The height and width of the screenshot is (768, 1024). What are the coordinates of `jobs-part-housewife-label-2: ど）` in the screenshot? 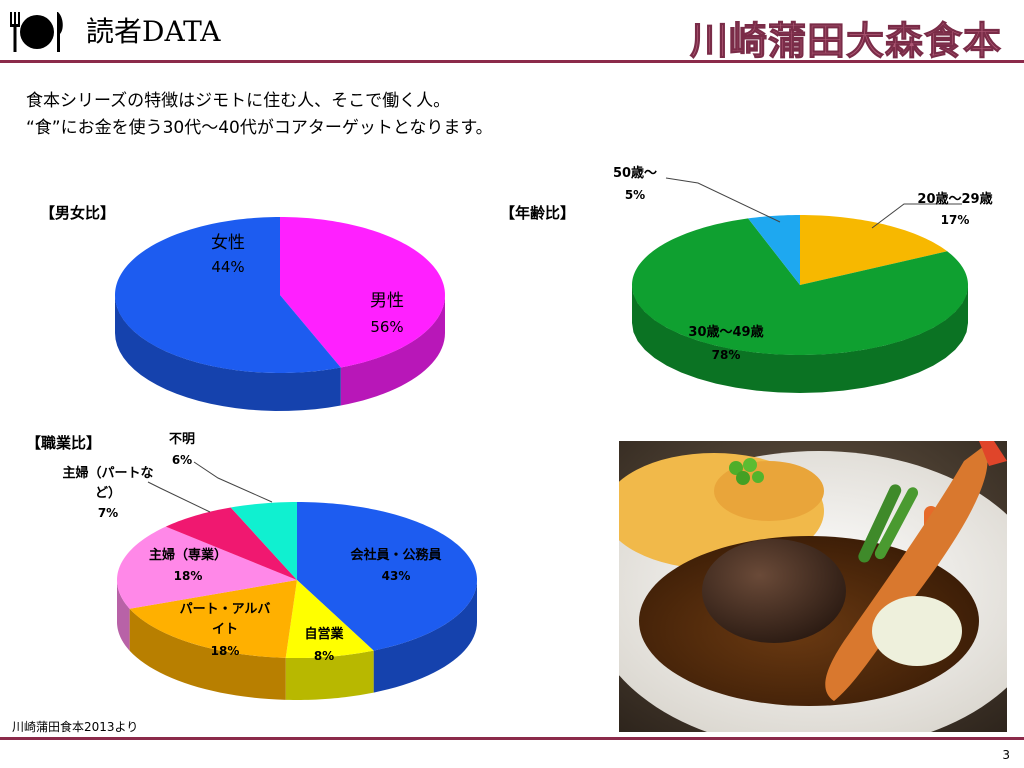 It's located at (108, 493).